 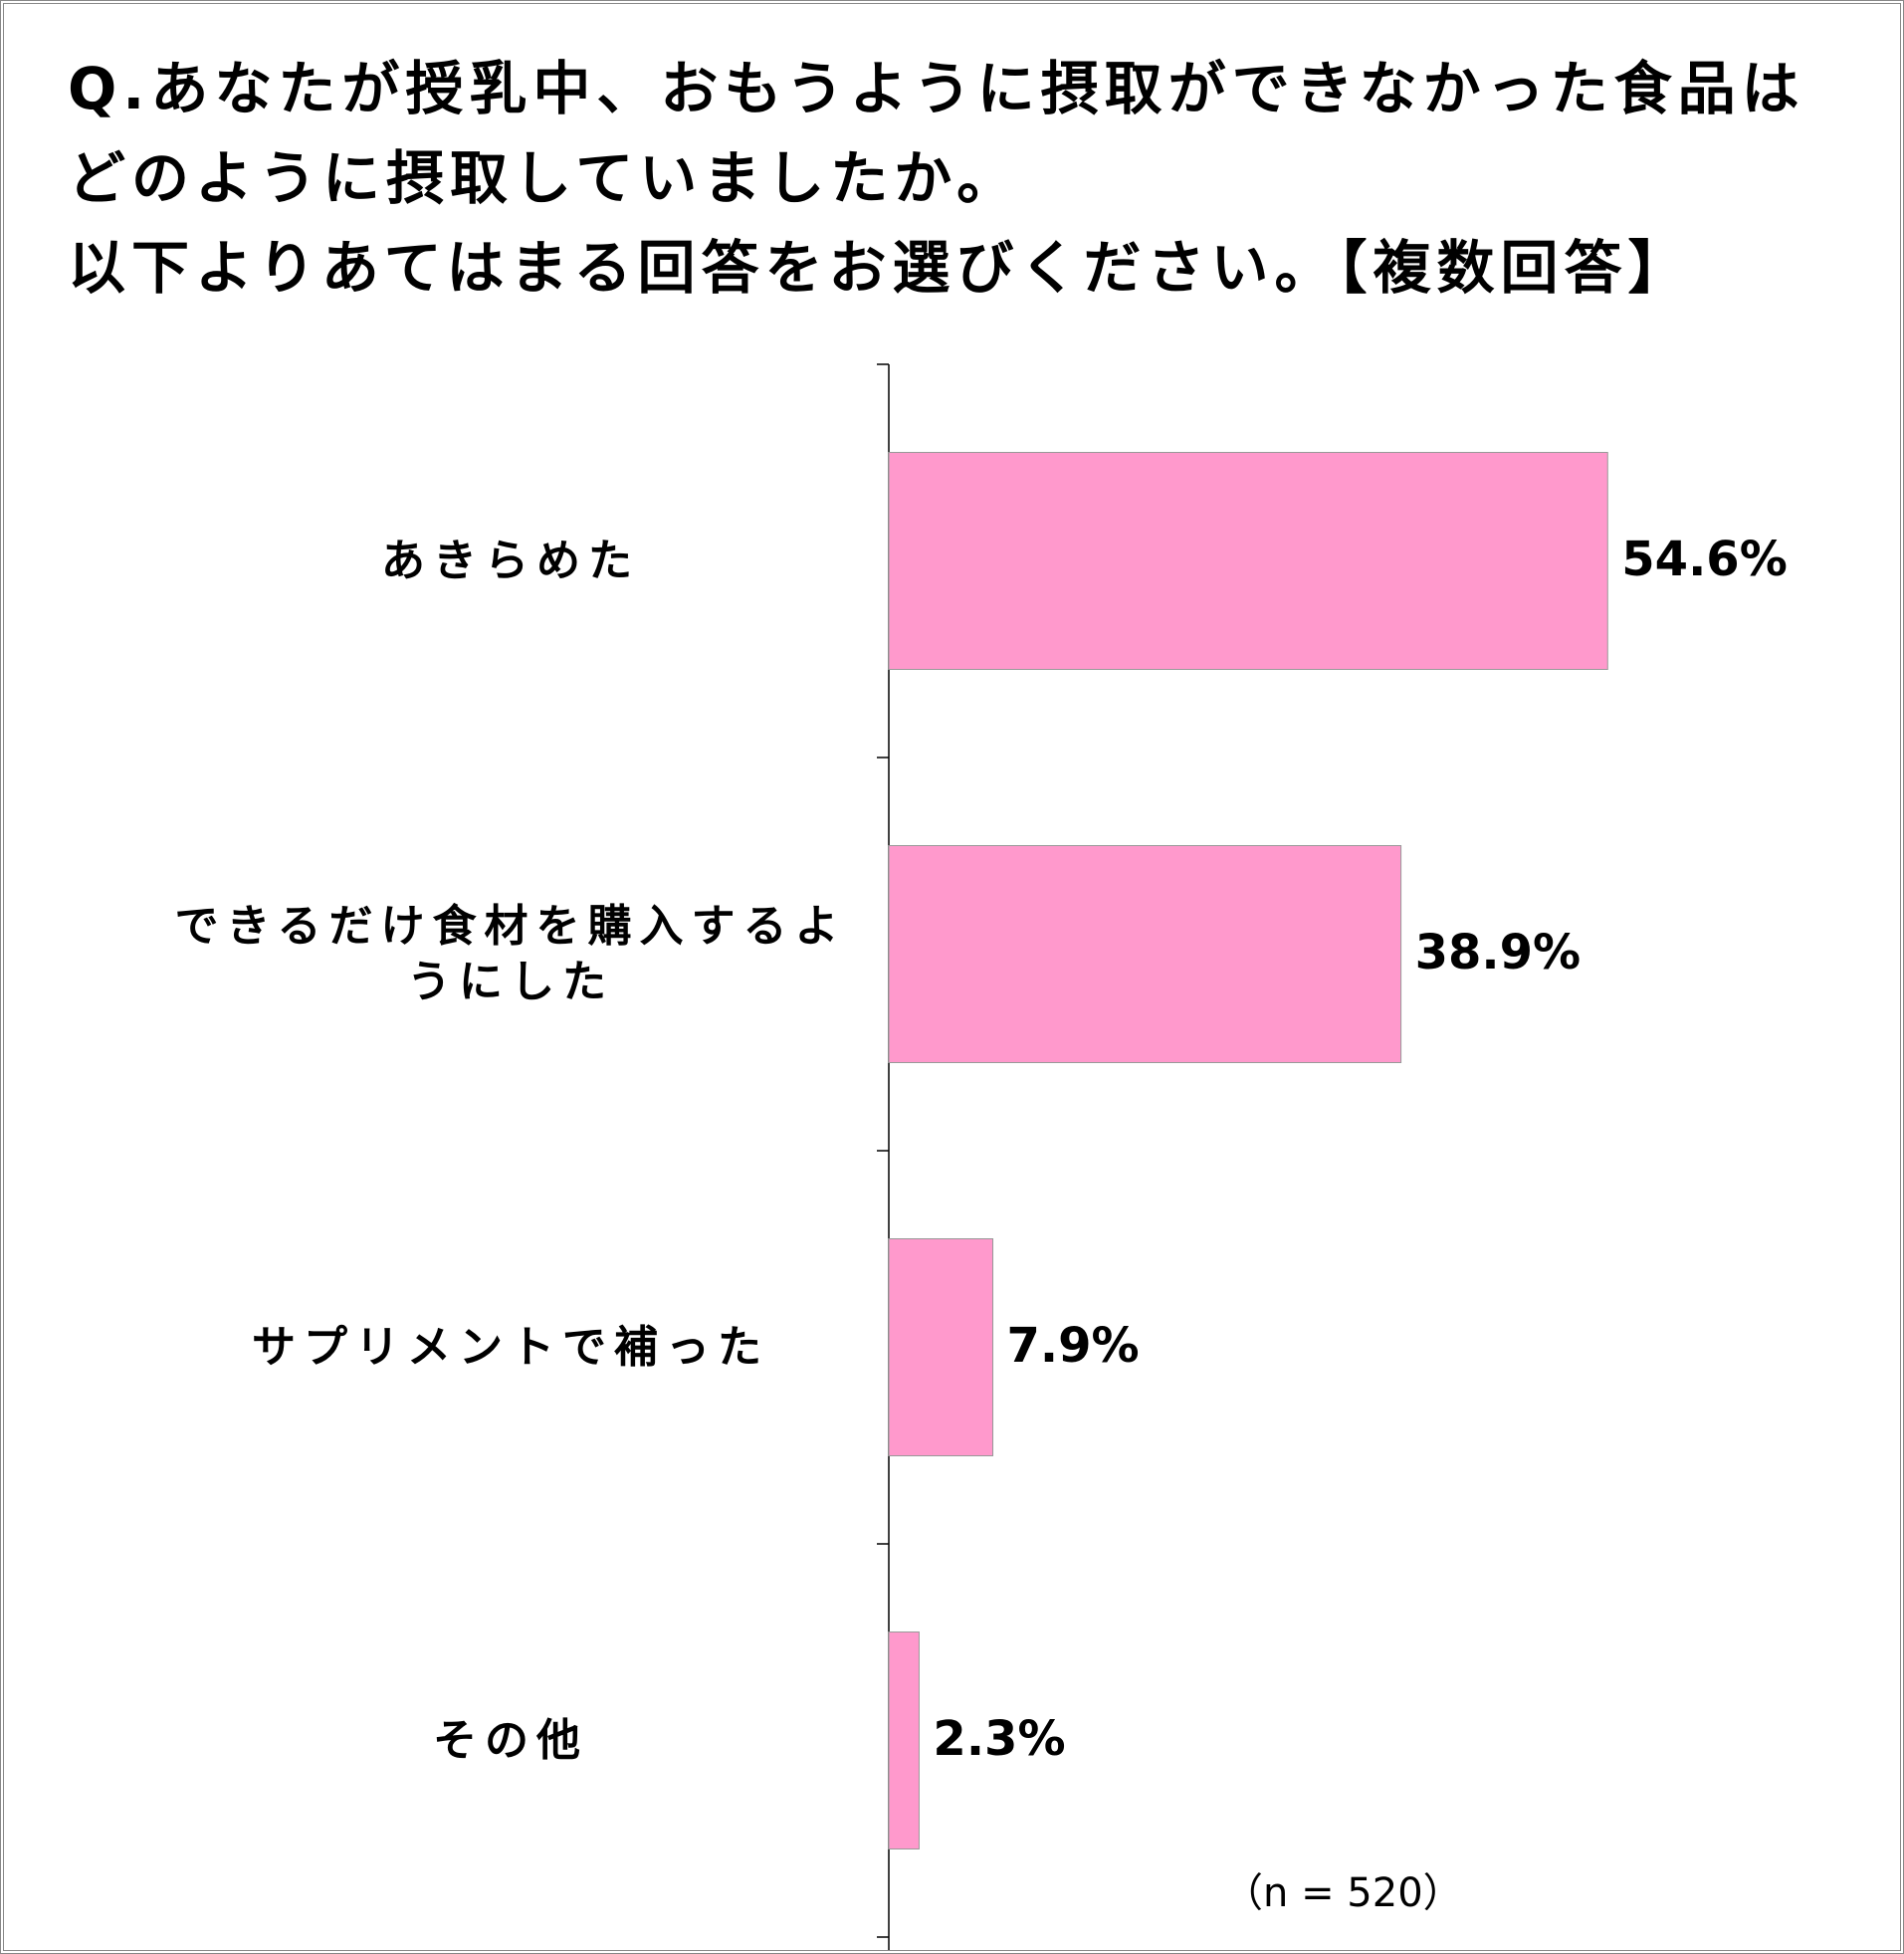 What do you see at coordinates (999, 1738) in the screenshot?
I see `value-label: 2.3%` at bounding box center [999, 1738].